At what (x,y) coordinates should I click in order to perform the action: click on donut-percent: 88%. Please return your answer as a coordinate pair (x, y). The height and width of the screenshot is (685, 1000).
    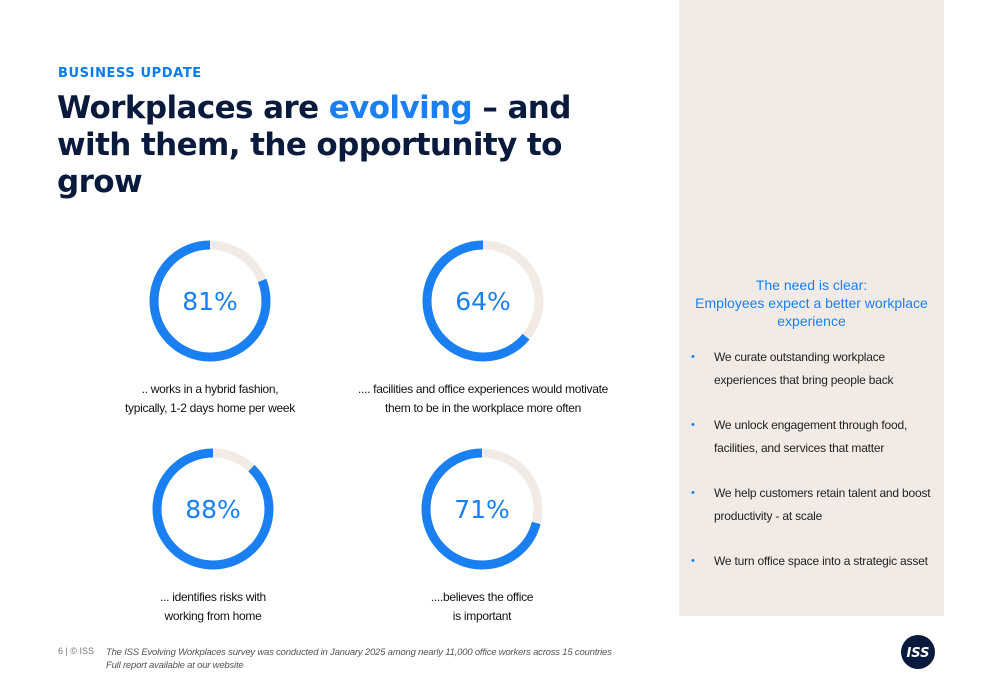
    Looking at the image, I should click on (213, 509).